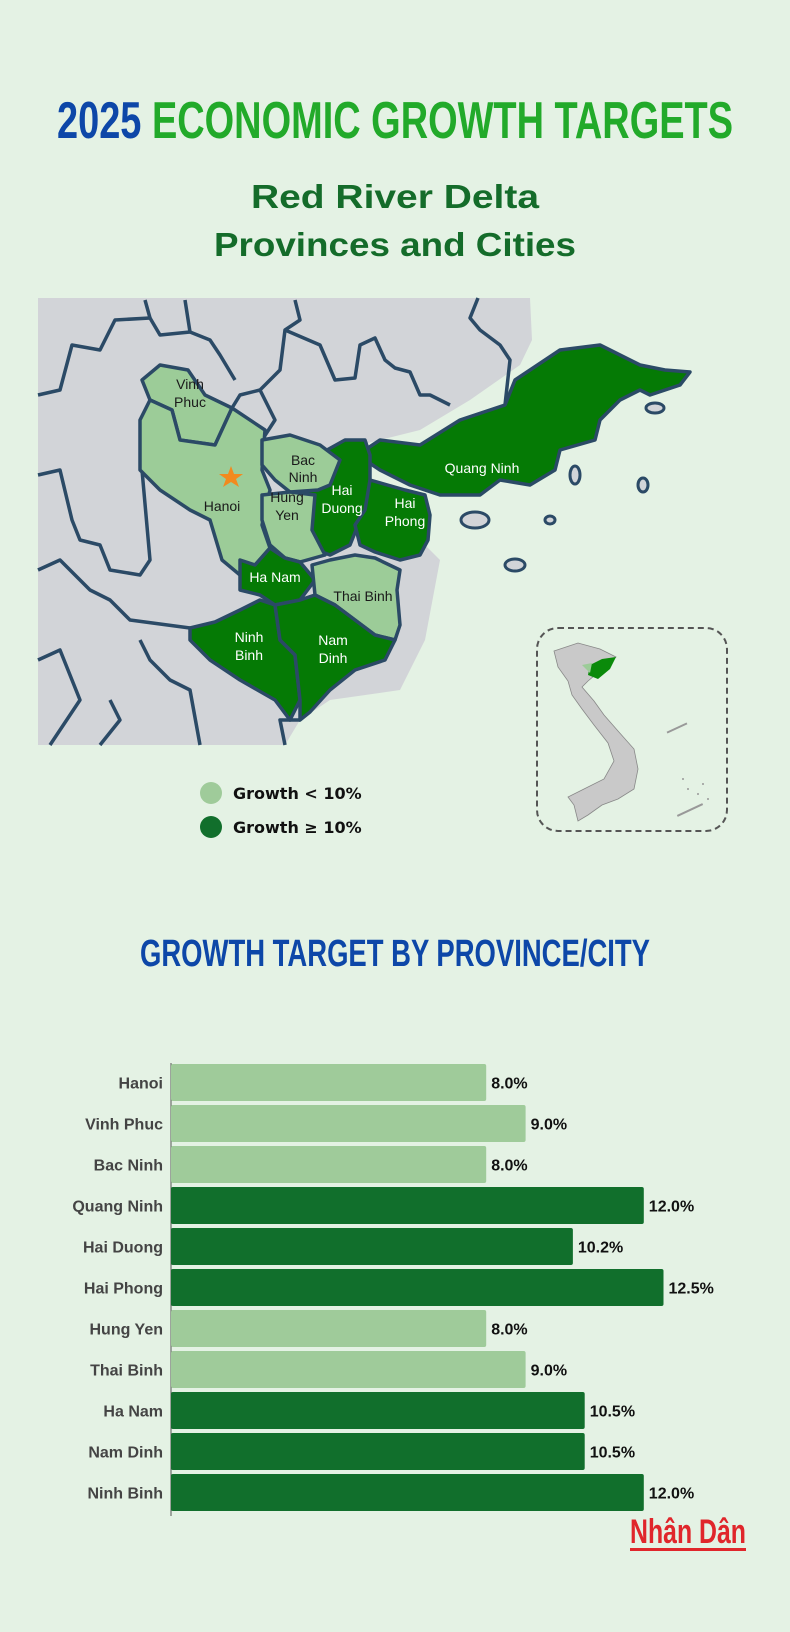 The height and width of the screenshot is (1632, 790). Describe the element at coordinates (378, 1410) in the screenshot. I see `bar-ha-nam` at that location.